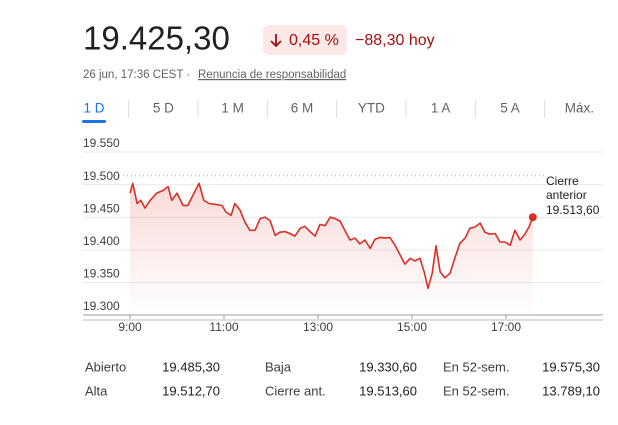 The width and height of the screenshot is (618, 425). What do you see at coordinates (94, 121) in the screenshot?
I see `tab-underline` at bounding box center [94, 121].